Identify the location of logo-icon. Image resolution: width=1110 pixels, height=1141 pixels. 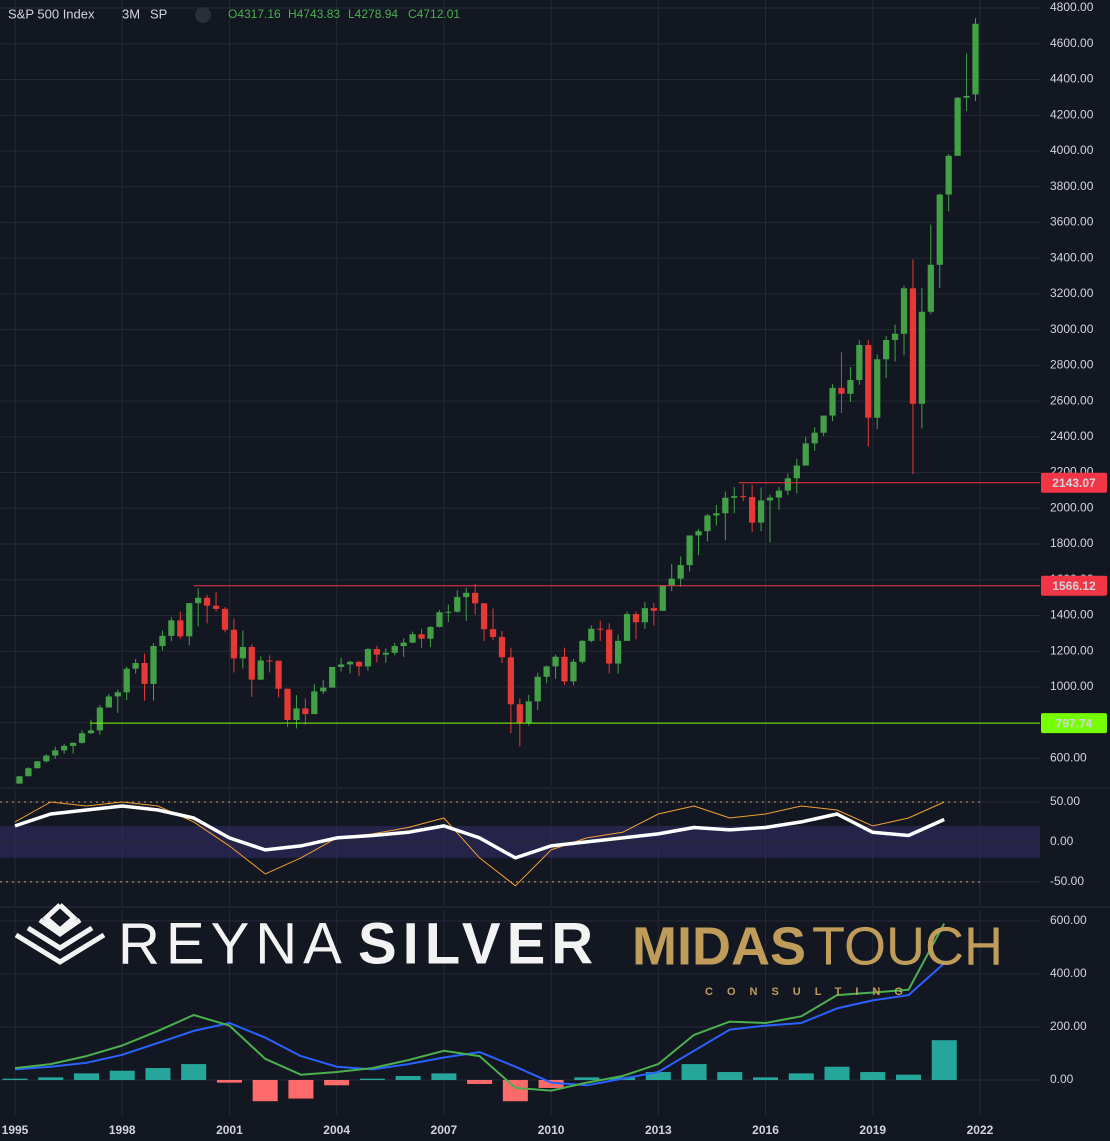
(60, 934).